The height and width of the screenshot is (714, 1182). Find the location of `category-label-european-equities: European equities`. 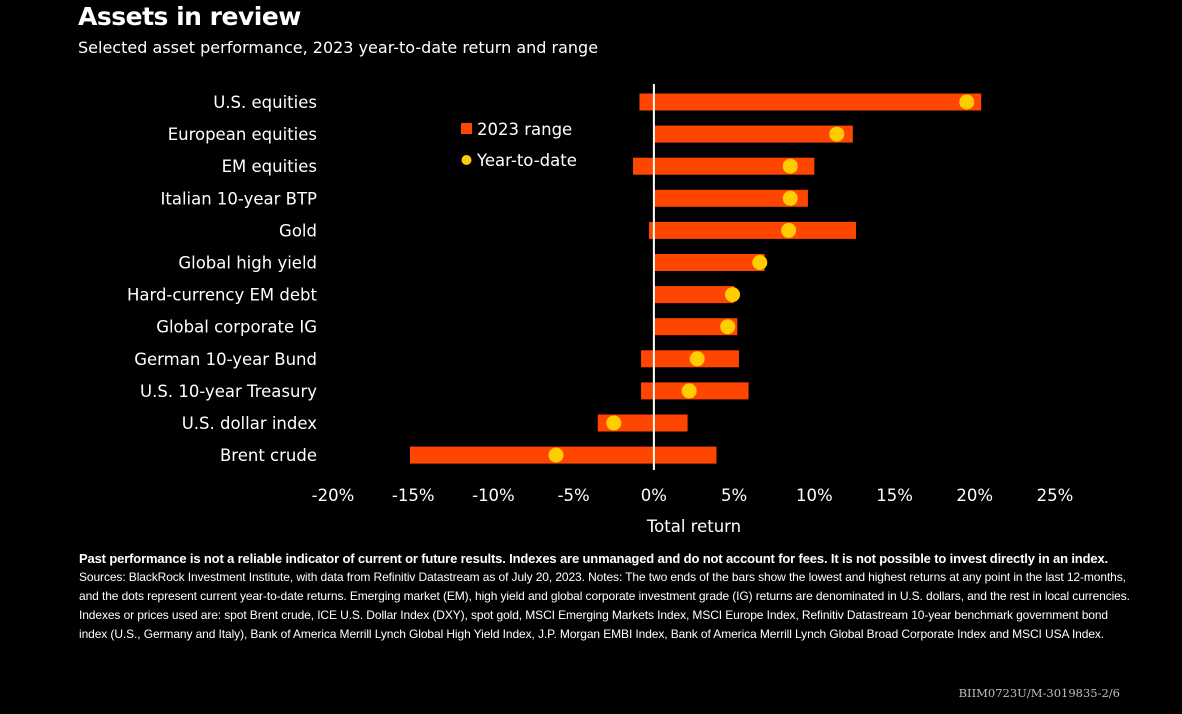

category-label-european-equities: European equities is located at coordinates (242, 134).